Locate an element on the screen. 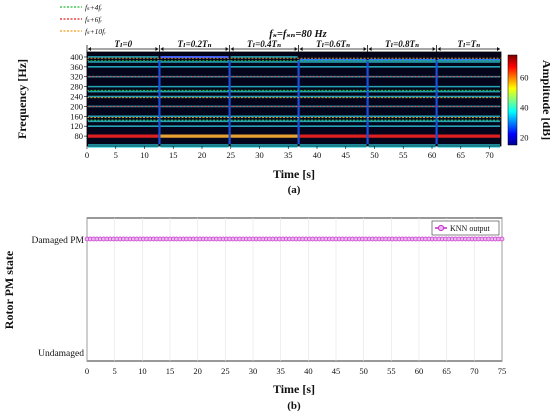 Image resolution: width=550 pixels, height=415 pixels. ytick-damaged: Damaged PM is located at coordinates (57, 241).